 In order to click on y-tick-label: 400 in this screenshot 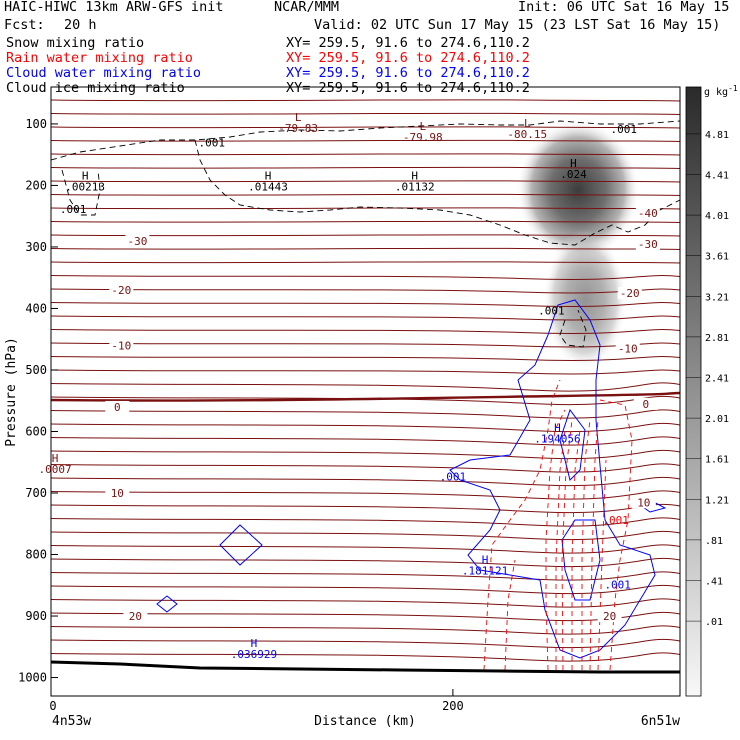, I will do `click(36, 308)`.